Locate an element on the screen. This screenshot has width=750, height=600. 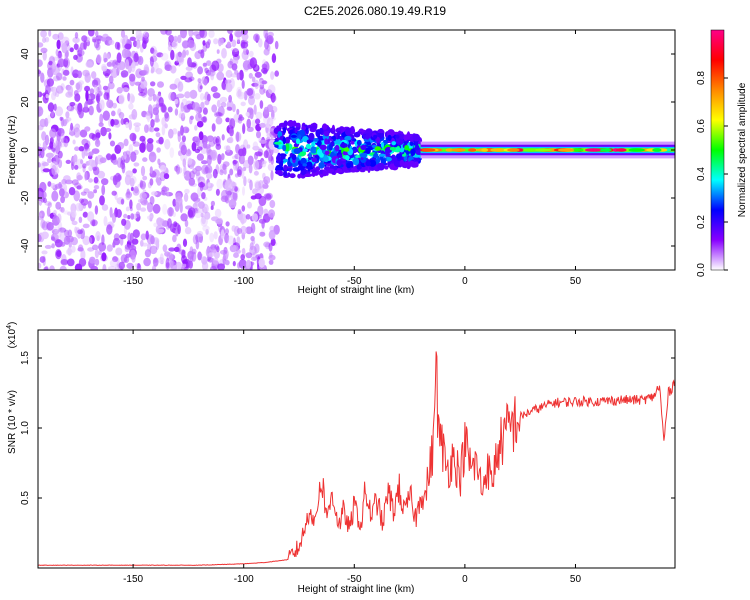
x-tick-label: 0 is located at coordinates (465, 579).